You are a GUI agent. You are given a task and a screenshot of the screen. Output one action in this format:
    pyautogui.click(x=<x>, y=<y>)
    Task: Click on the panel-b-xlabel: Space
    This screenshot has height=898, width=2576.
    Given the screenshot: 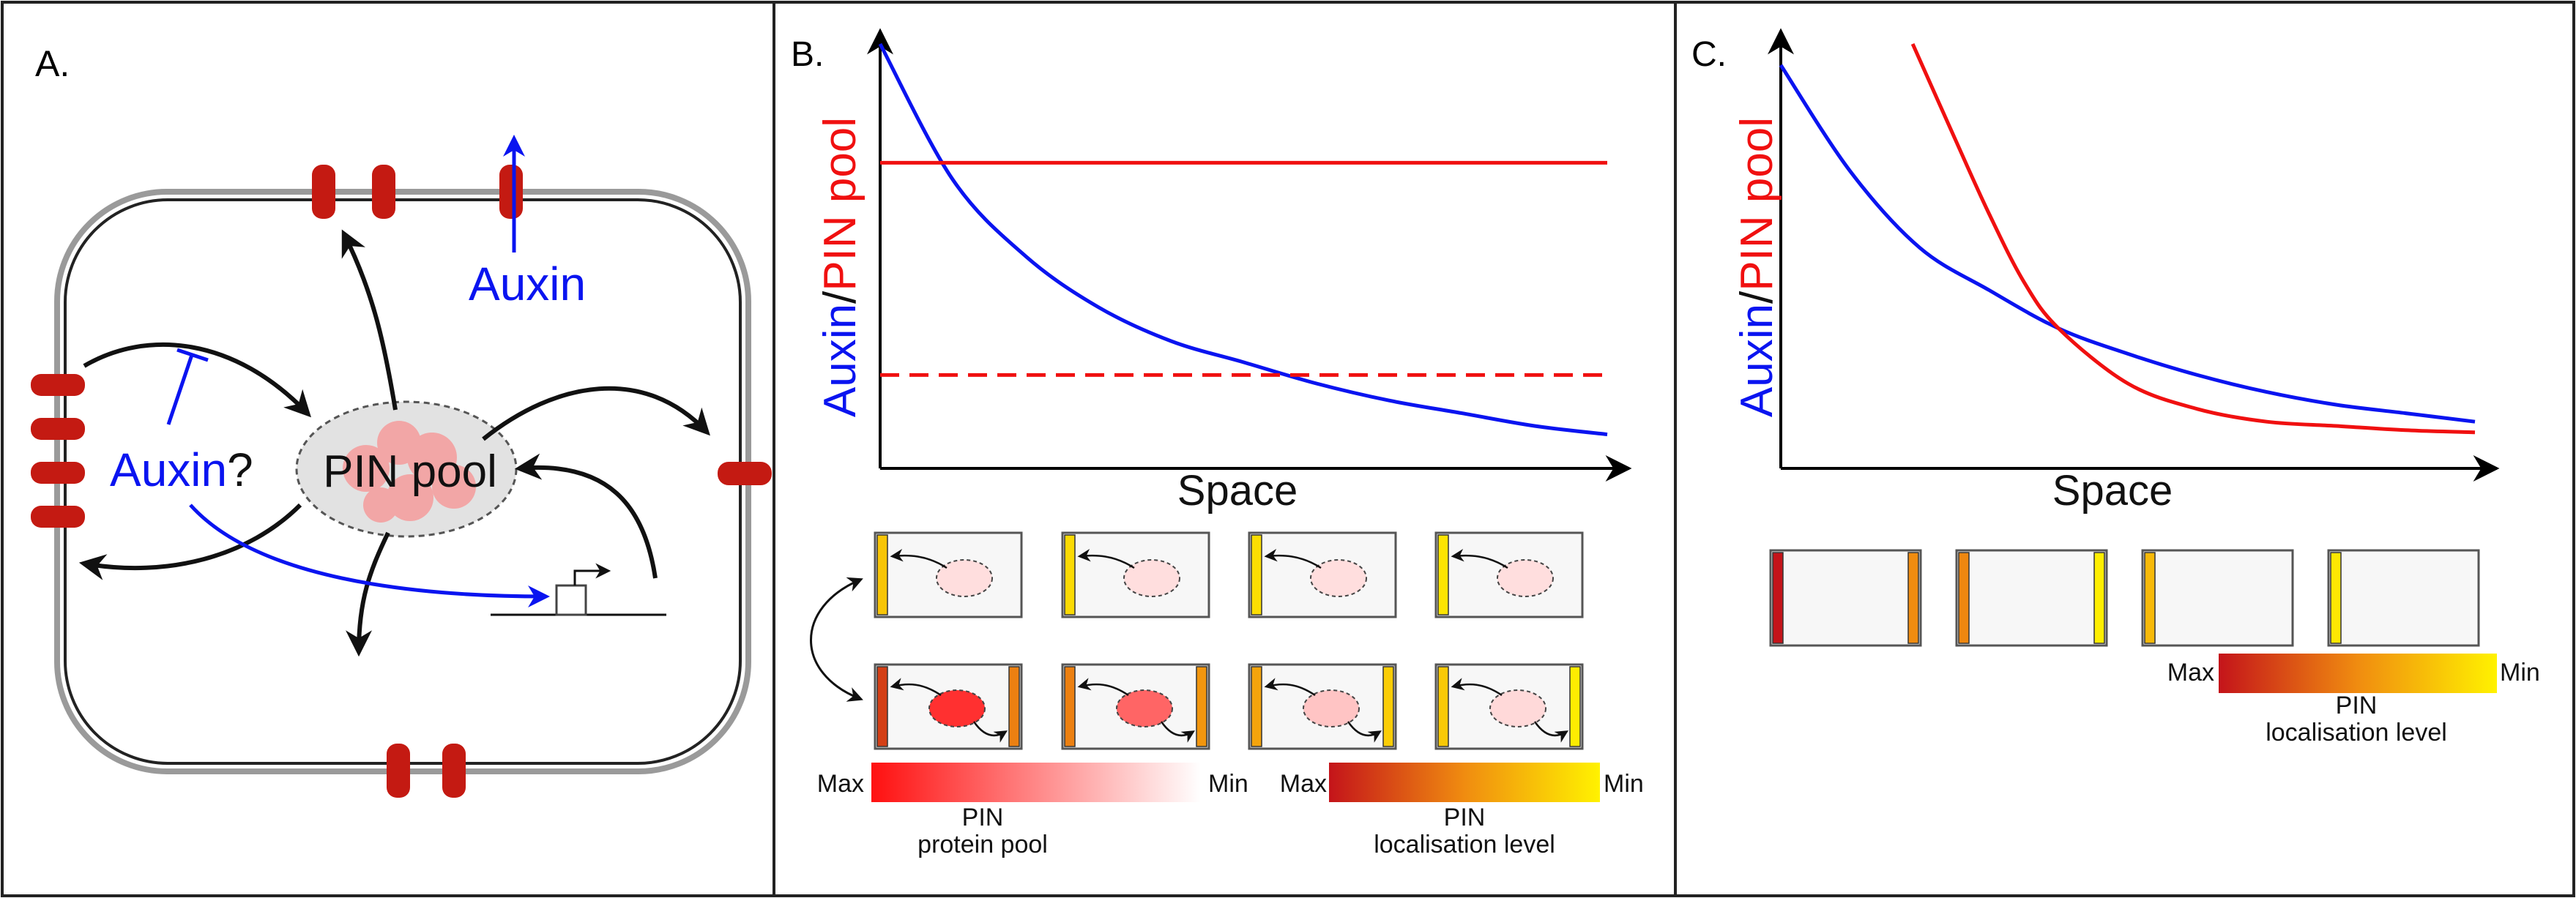 What is the action you would take?
    pyautogui.click(x=1237, y=491)
    